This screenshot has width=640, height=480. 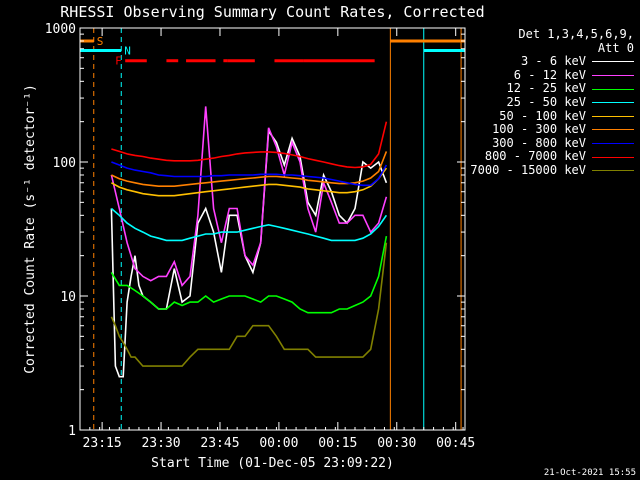 What do you see at coordinates (68, 297) in the screenshot?
I see `y-tick-label: 10` at bounding box center [68, 297].